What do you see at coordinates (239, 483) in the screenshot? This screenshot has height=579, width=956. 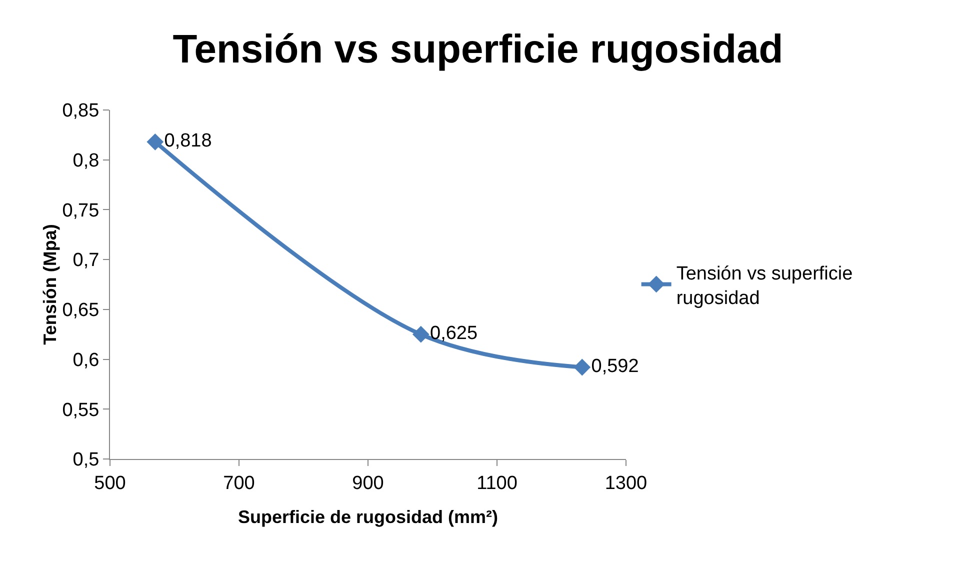 I see `x-tick-label: 700` at bounding box center [239, 483].